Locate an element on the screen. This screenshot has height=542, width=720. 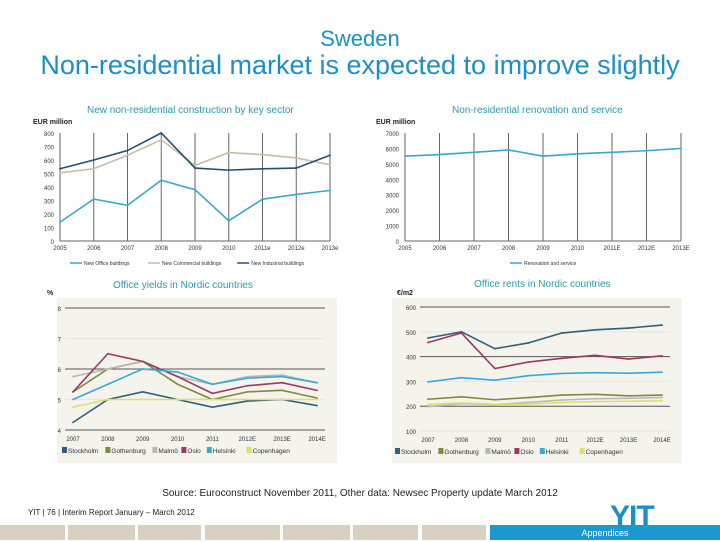
y-tick-label: 400 is located at coordinates (411, 359).